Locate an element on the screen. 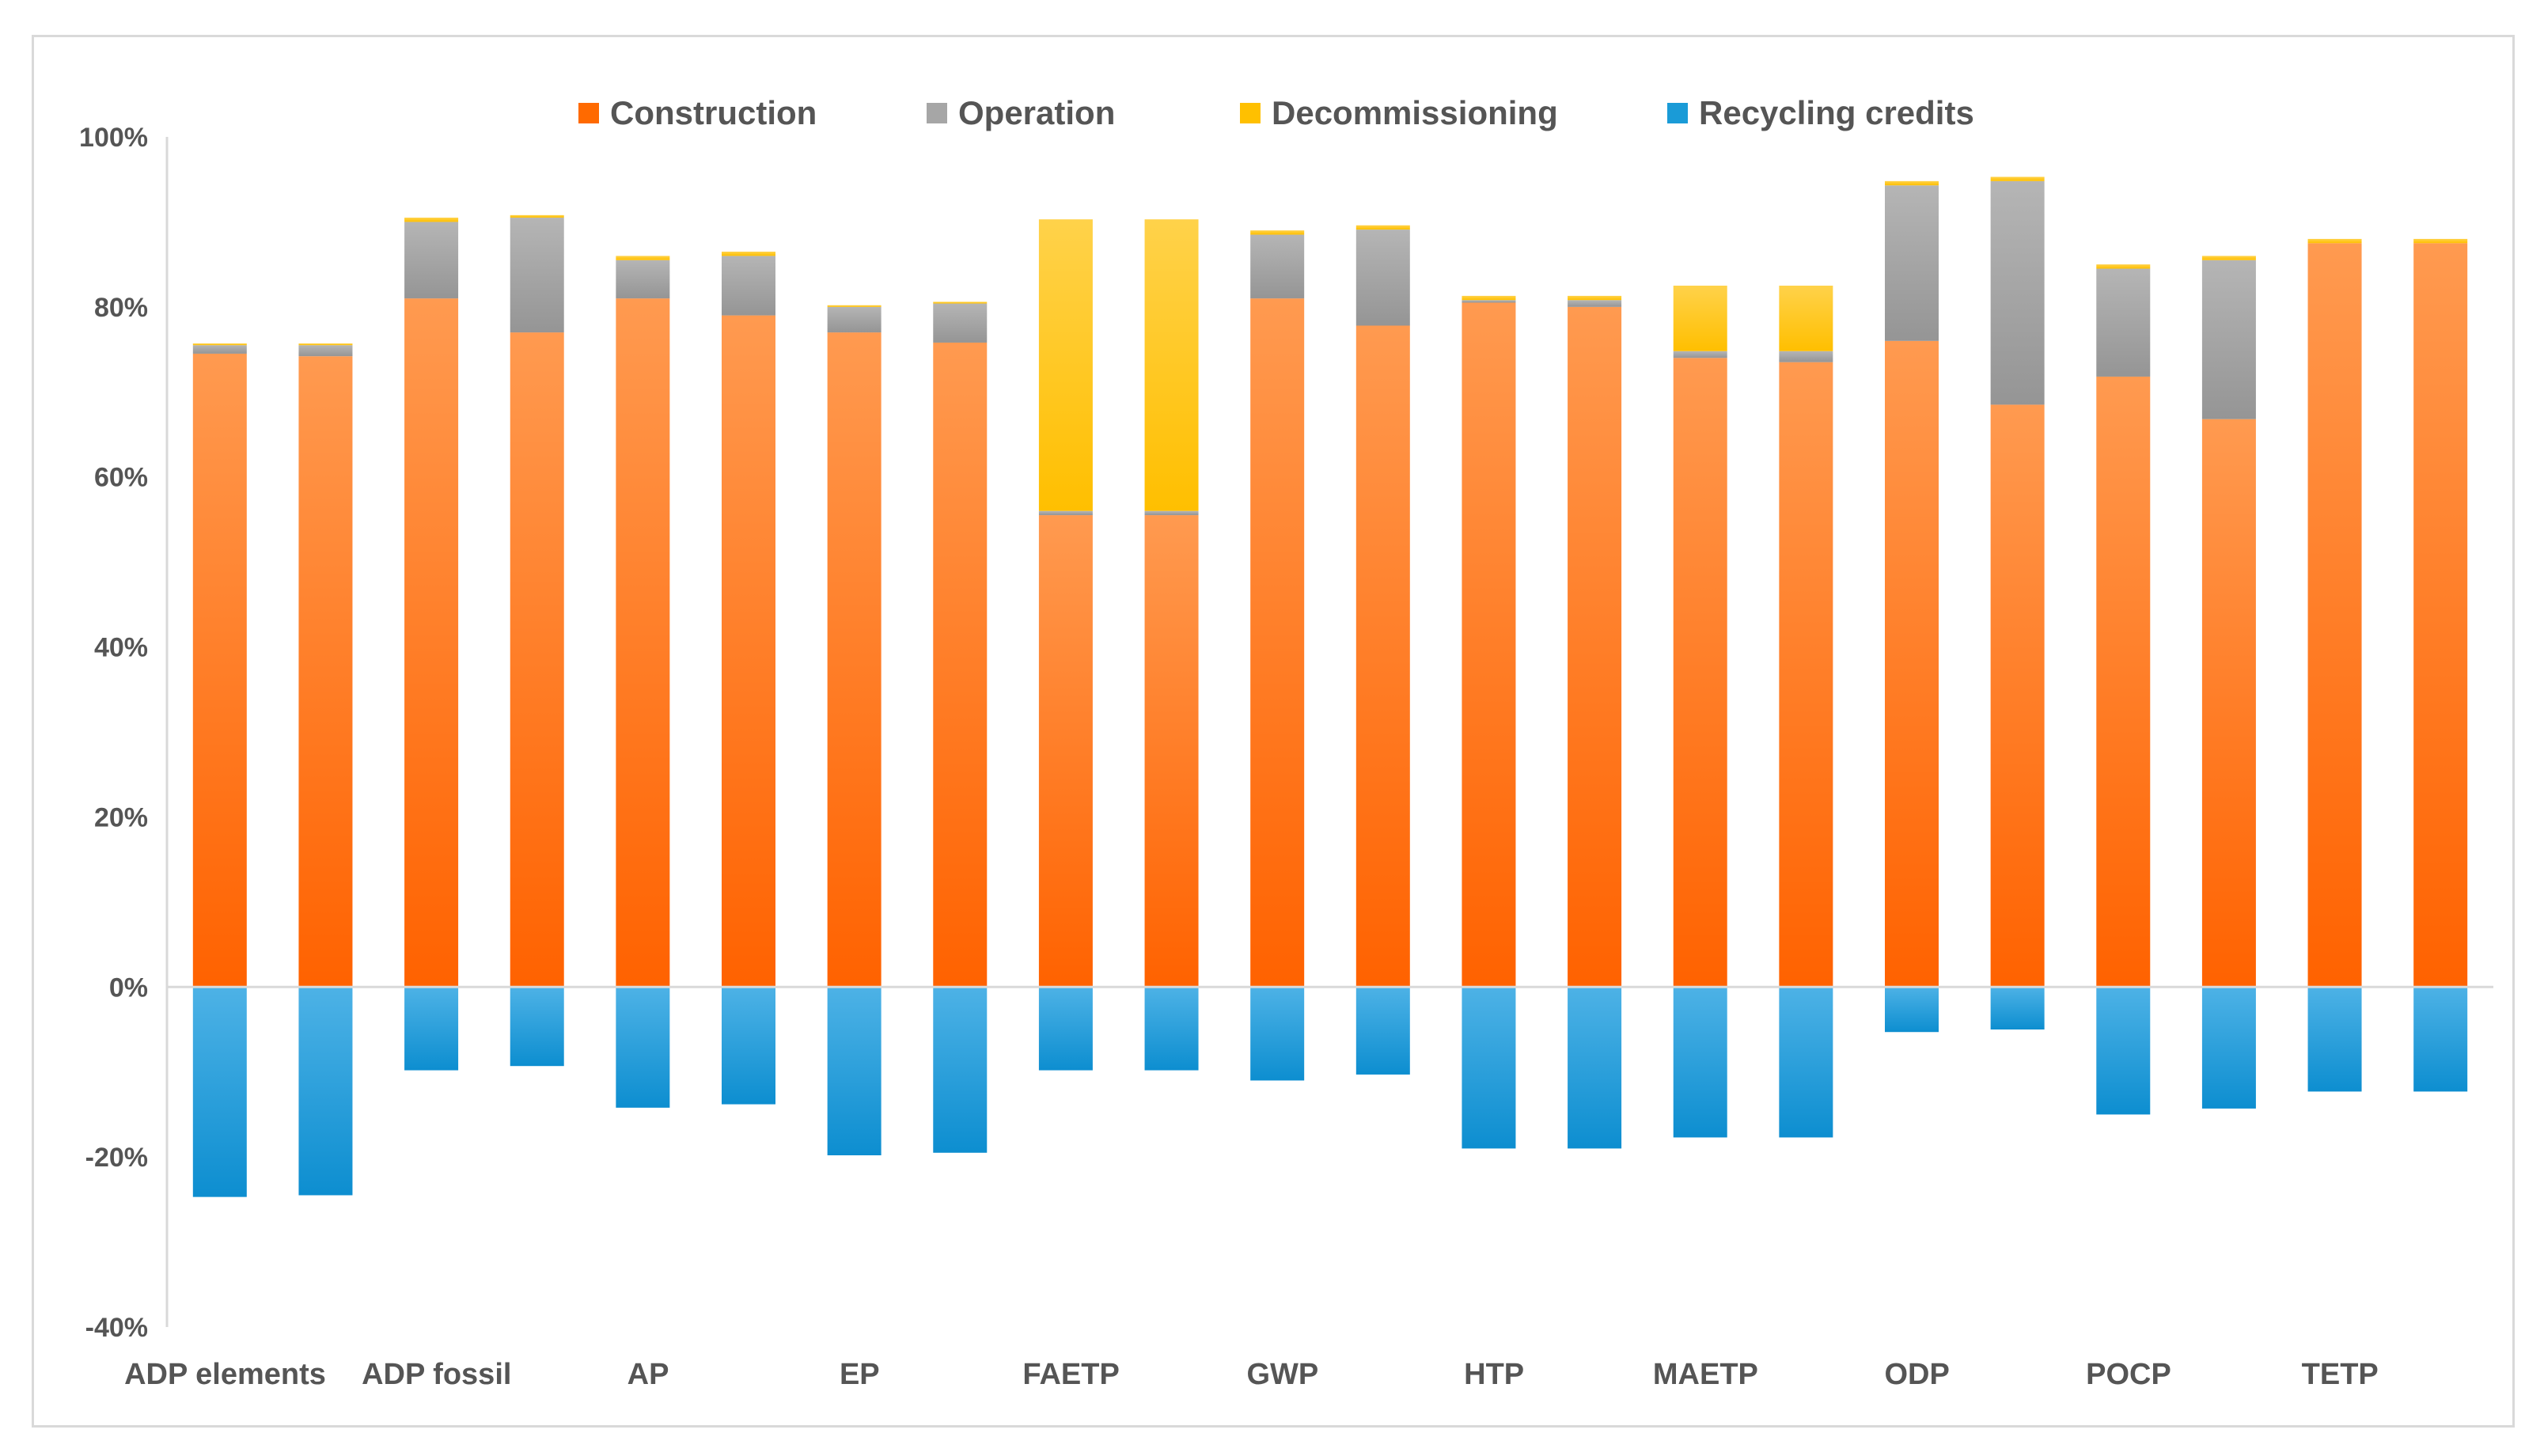  y-tick-label: -40% is located at coordinates (116, 1328).